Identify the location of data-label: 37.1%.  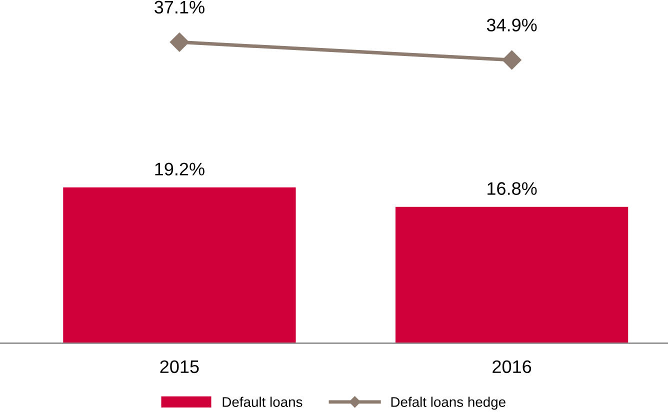
(179, 7).